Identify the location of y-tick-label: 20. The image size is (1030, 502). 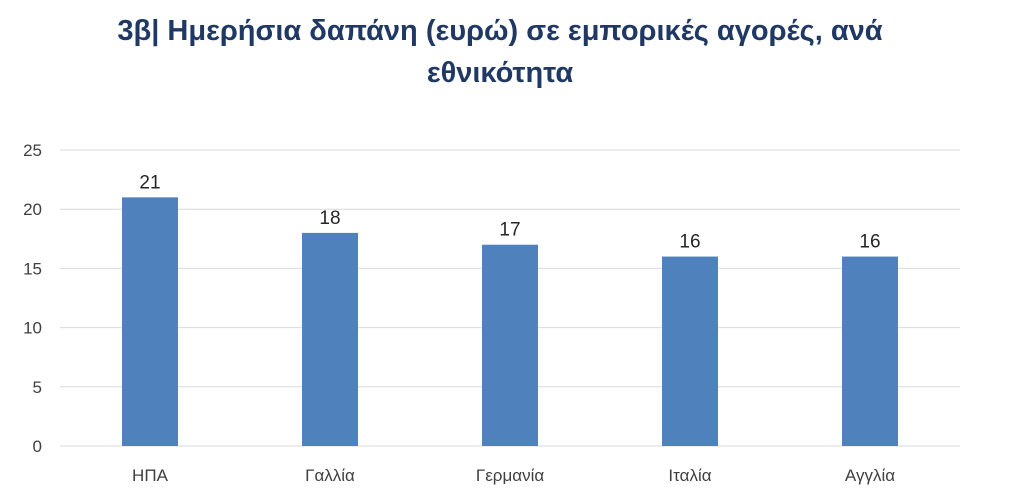
(32, 209).